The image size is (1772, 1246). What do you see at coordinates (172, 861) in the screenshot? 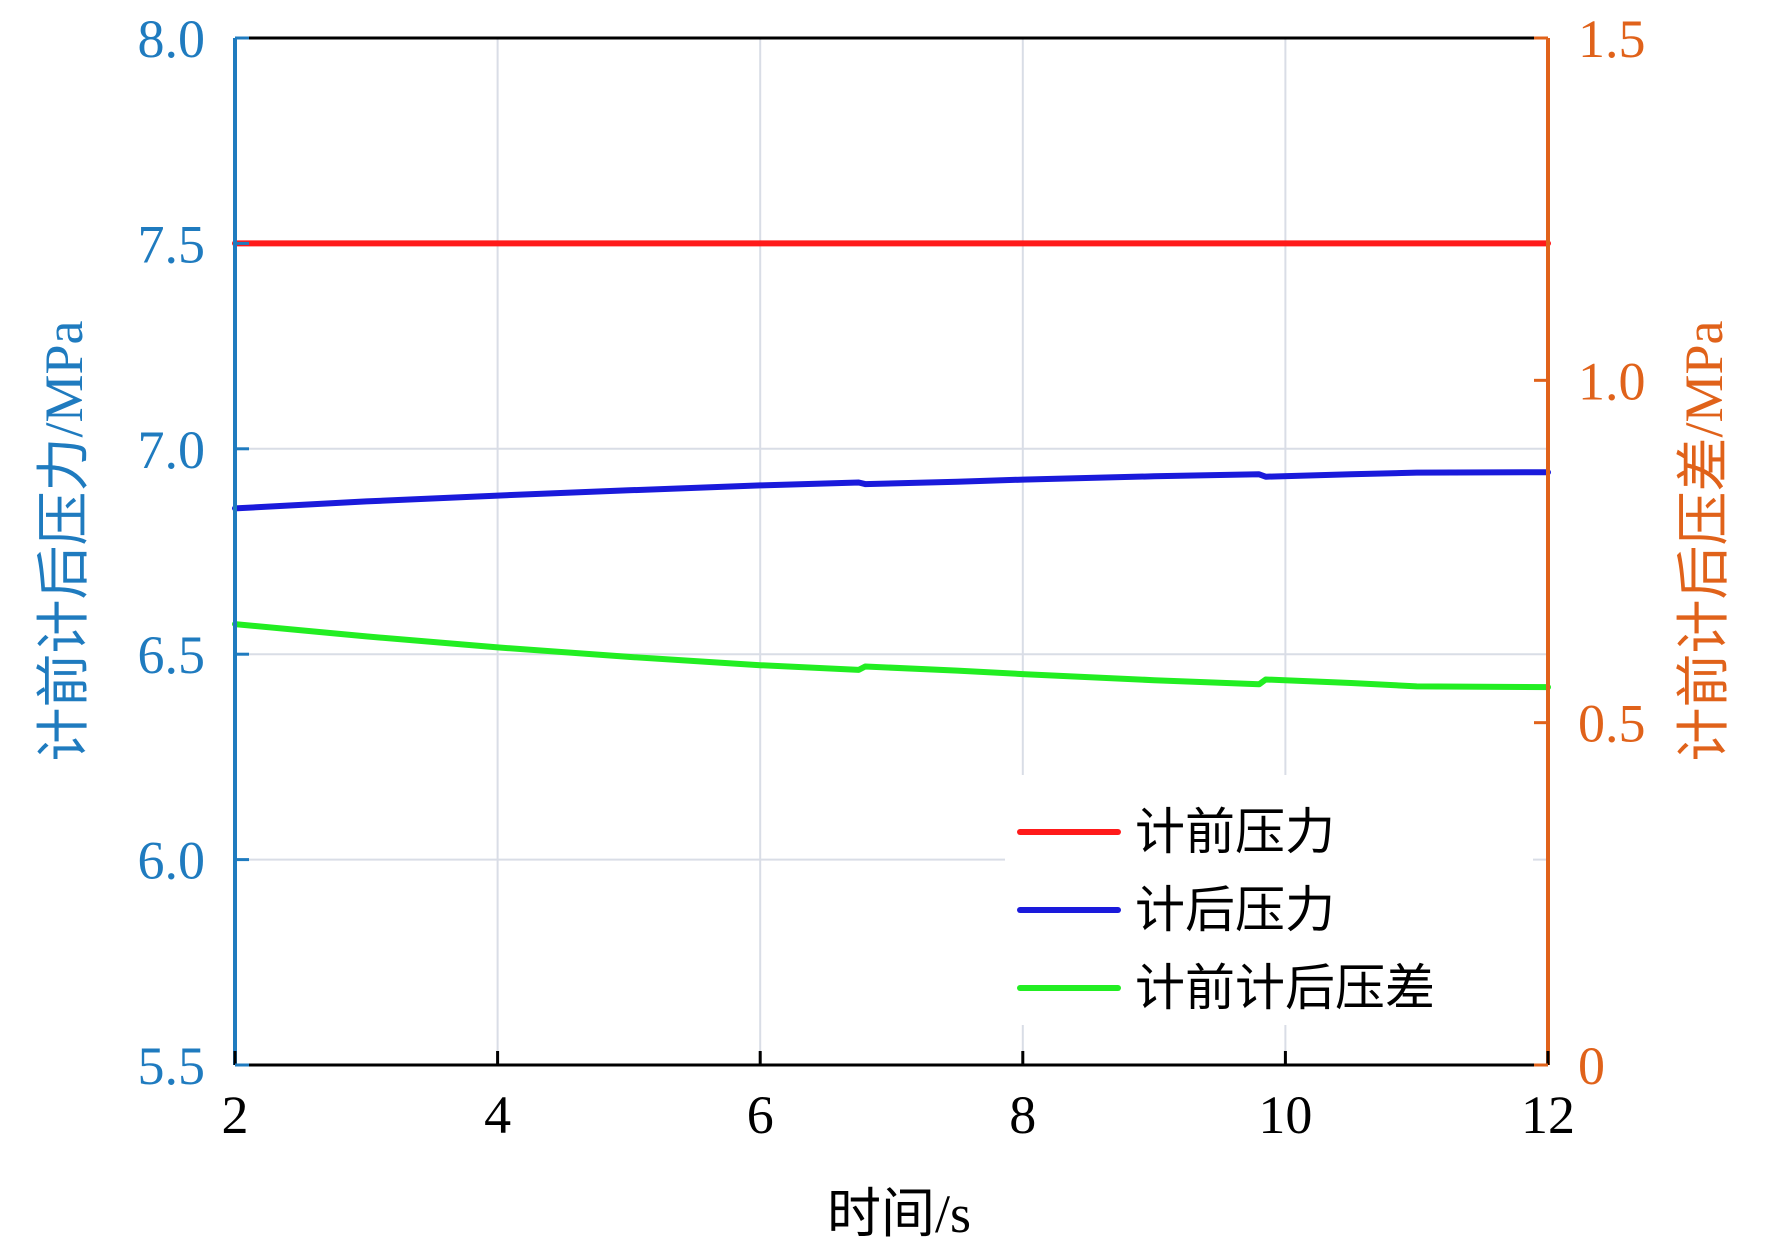
I see `y-left-tick-label: 6.0` at bounding box center [172, 861].